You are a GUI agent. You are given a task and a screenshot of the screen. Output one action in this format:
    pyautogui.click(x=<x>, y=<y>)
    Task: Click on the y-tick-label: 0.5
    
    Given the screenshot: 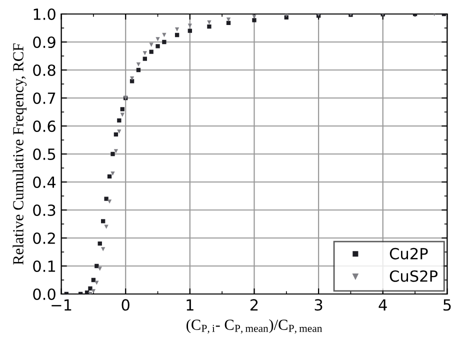 What is the action you would take?
    pyautogui.click(x=44, y=154)
    